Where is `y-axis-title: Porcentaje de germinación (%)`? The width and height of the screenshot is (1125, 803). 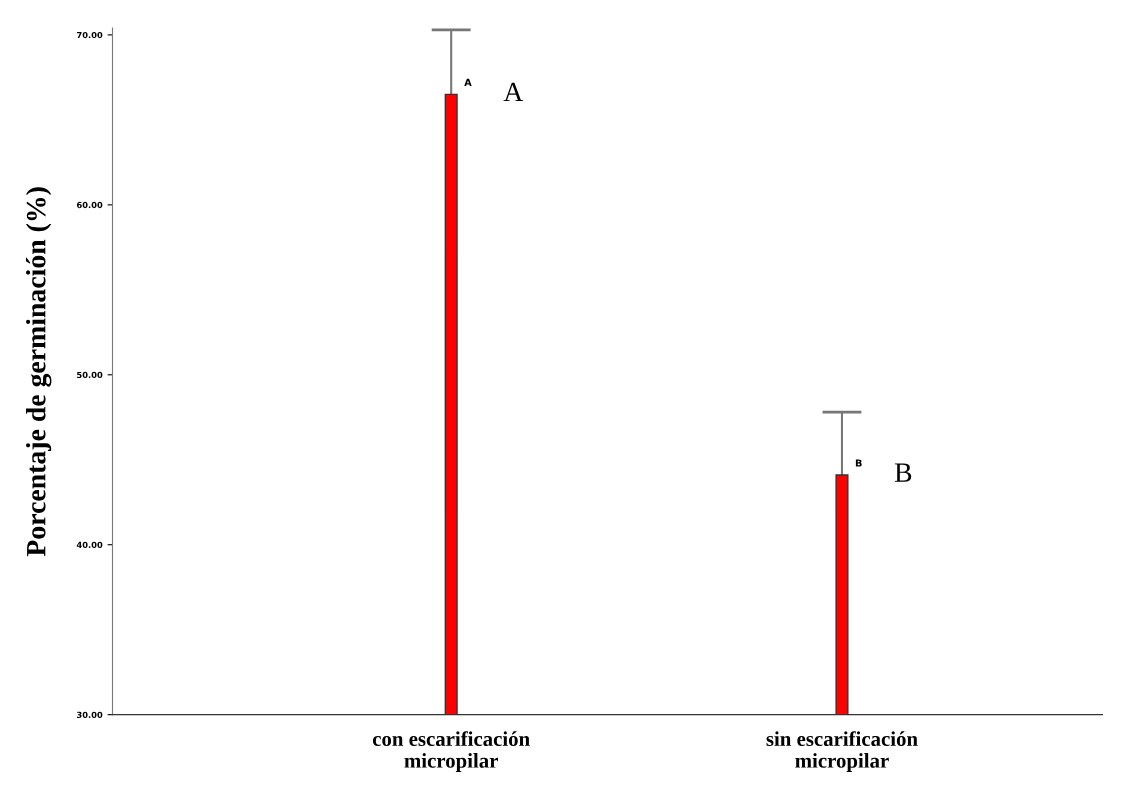
y-axis-title: Porcentaje de germinación (%) is located at coordinates (38, 372).